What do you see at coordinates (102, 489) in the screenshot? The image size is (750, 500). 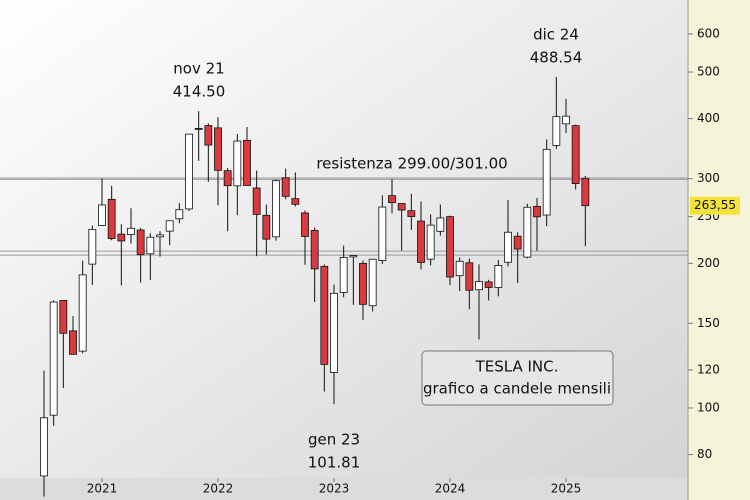 I see `x-tick-label: 2021` at bounding box center [102, 489].